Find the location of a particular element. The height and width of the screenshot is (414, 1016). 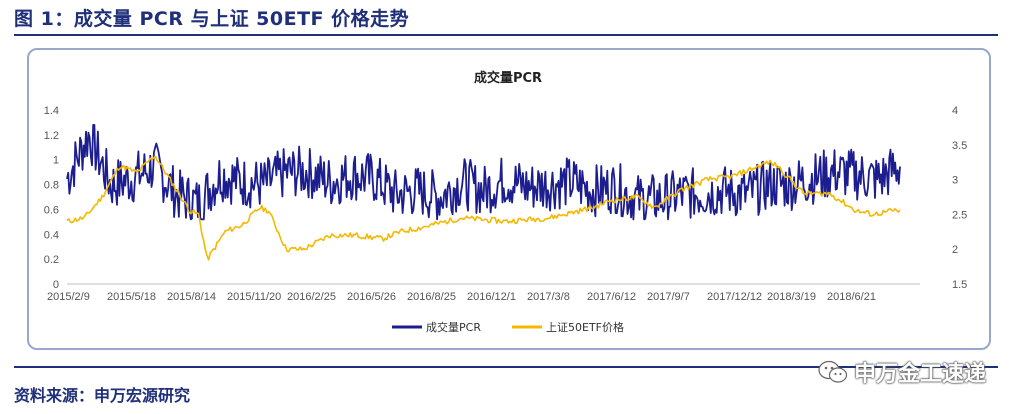

y-right-tick-label: 1.5 is located at coordinates (959, 285).